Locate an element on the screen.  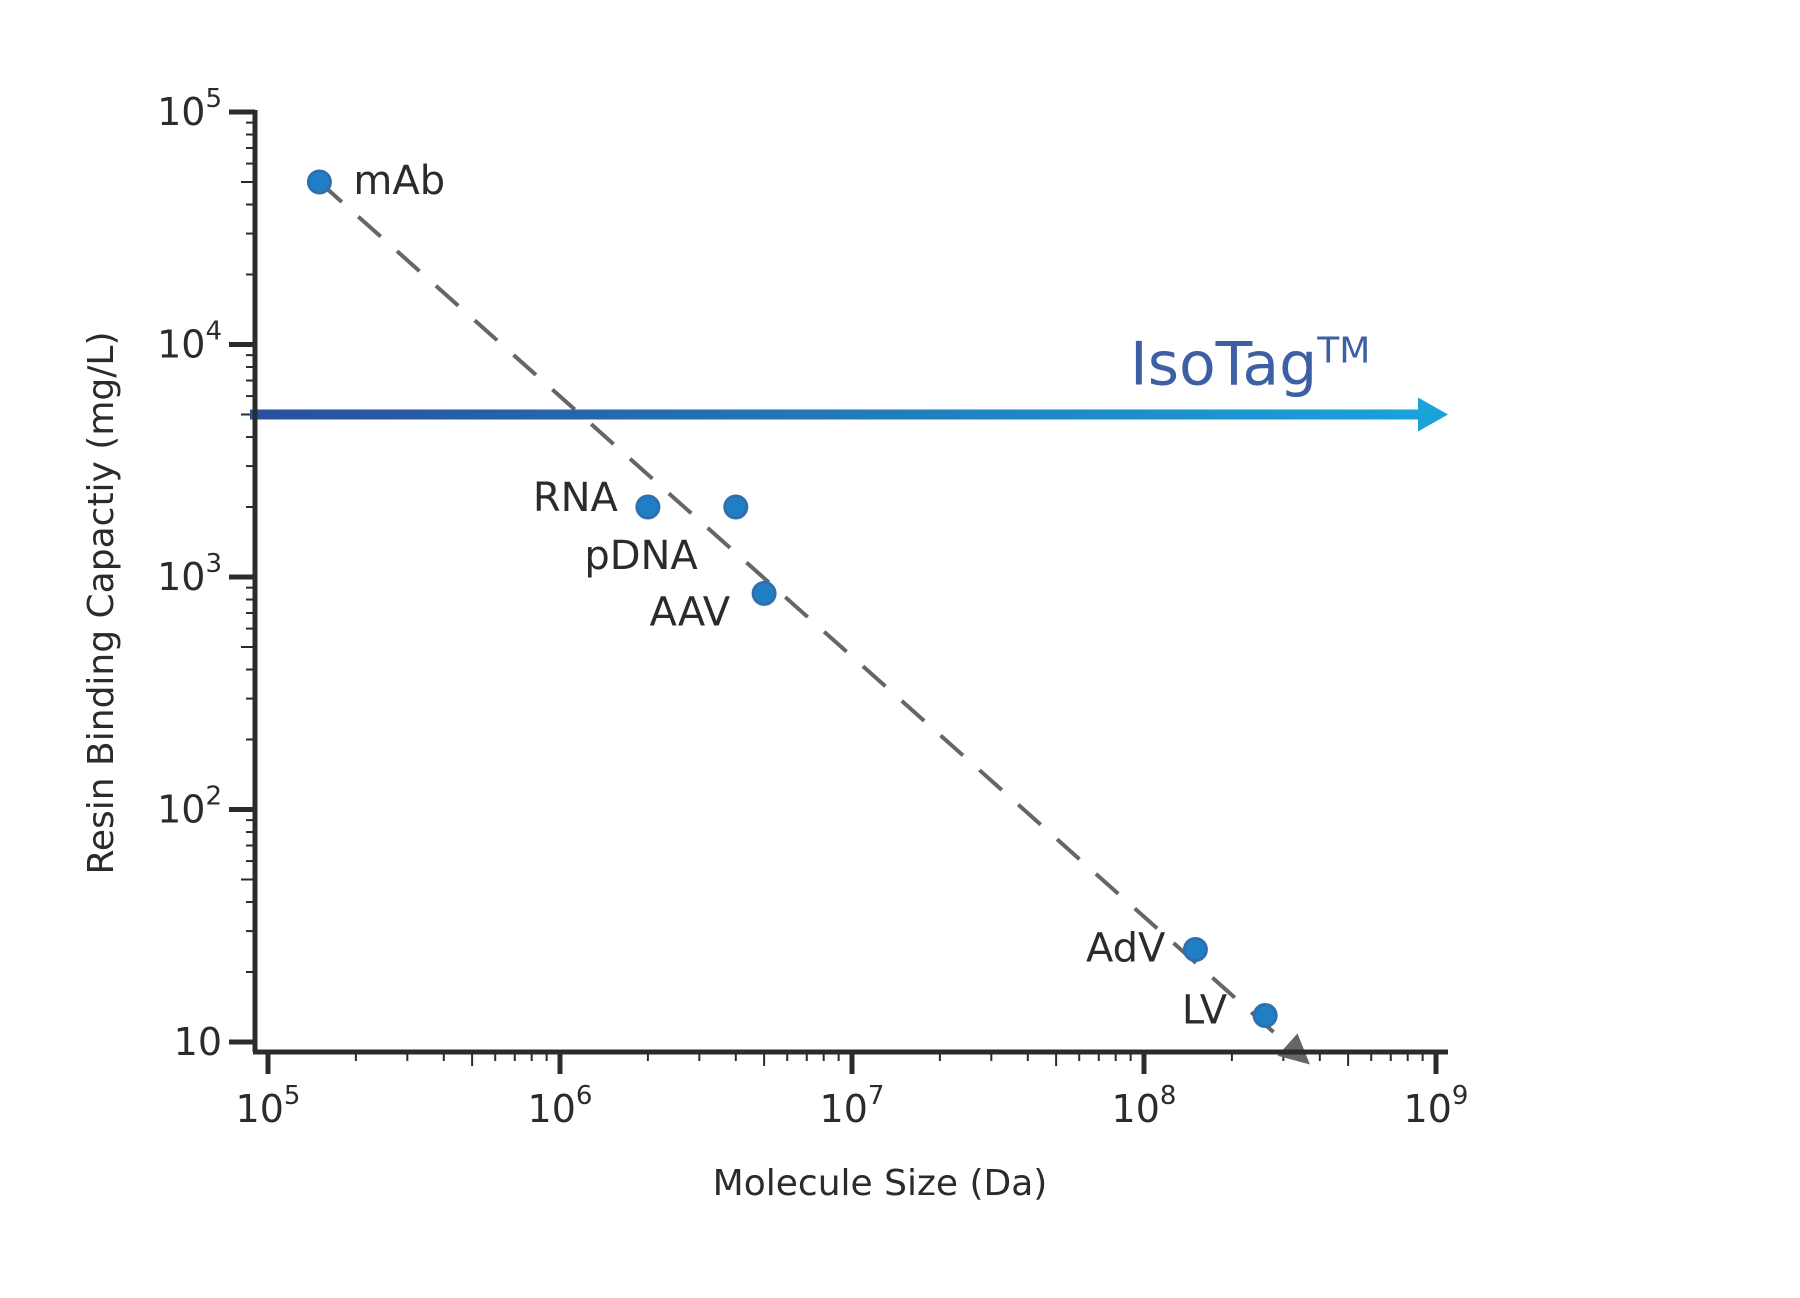
x-tick-label: 10⁶ is located at coordinates (560, 1106).